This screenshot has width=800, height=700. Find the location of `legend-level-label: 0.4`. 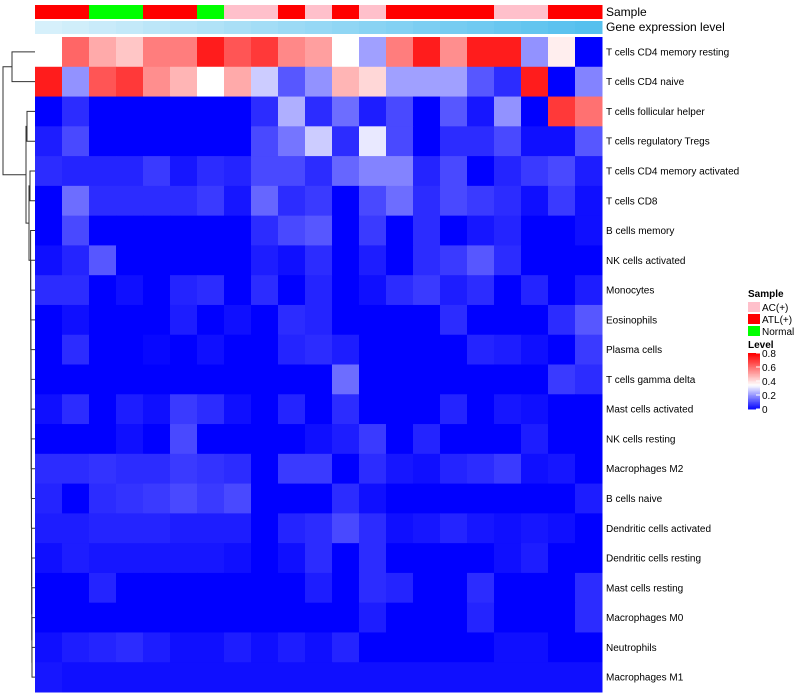

legend-level-label: 0.4 is located at coordinates (769, 382).